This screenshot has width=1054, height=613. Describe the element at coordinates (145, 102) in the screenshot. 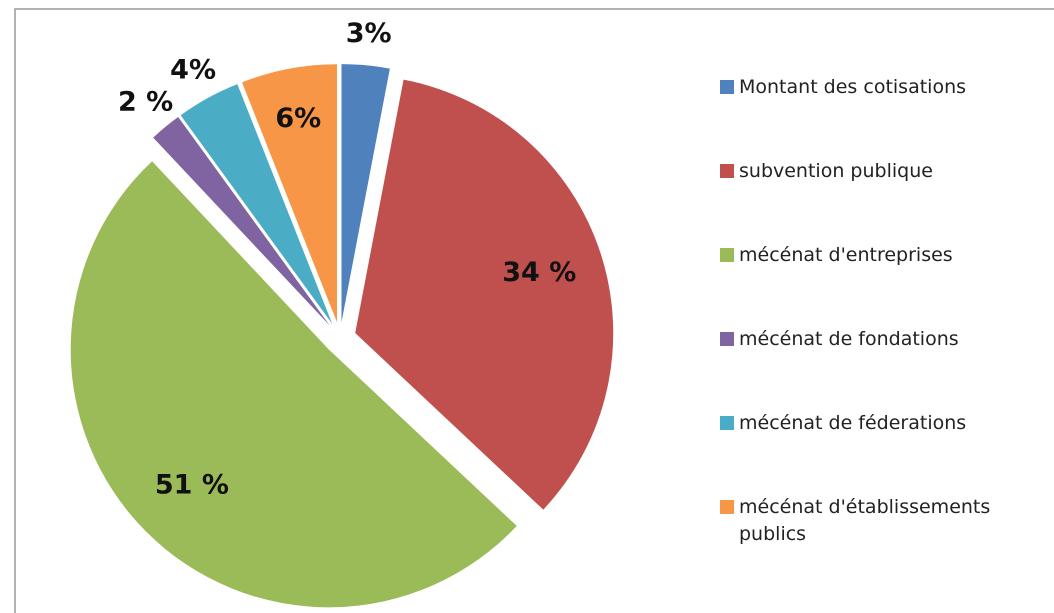

I see `data-label: 2 %` at that location.